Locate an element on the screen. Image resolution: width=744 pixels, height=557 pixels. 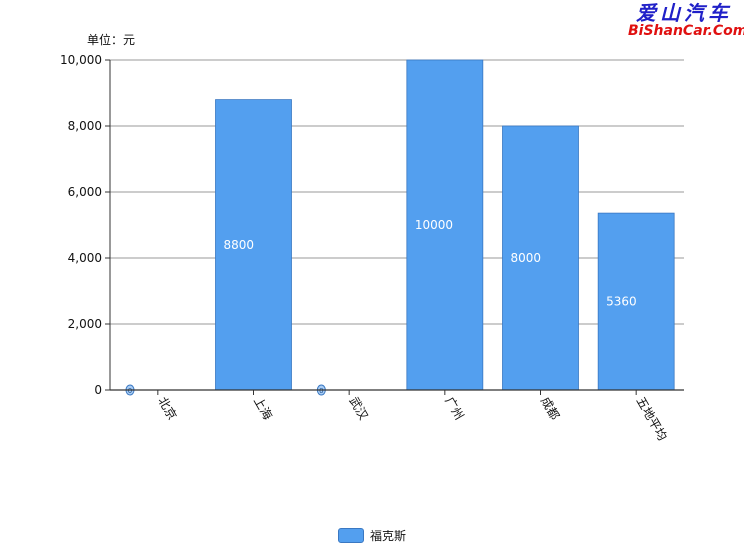
watermark-english-text: BiShanCar.Com is located at coordinates (686, 31).